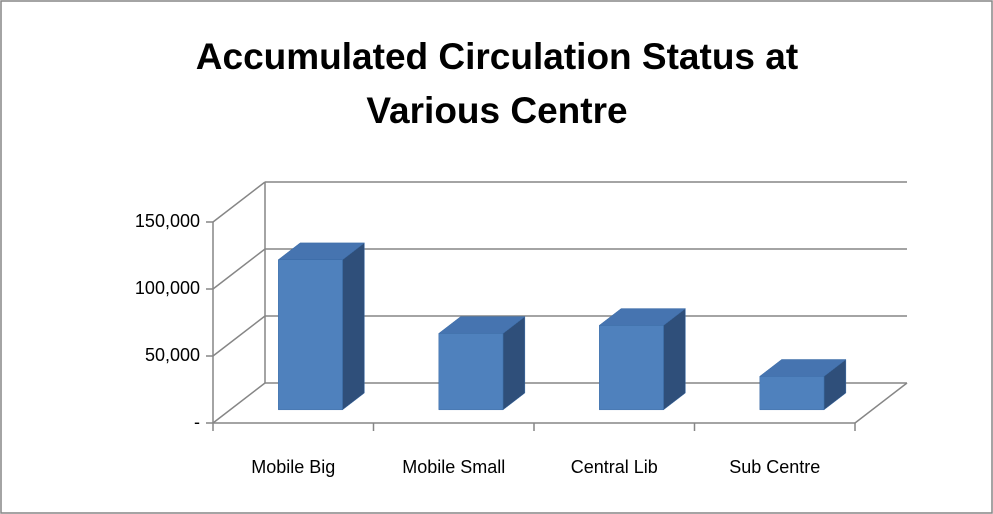 Image resolution: width=993 pixels, height=514 pixels. I want to click on x-tick-label: Central Lib, so click(614, 467).